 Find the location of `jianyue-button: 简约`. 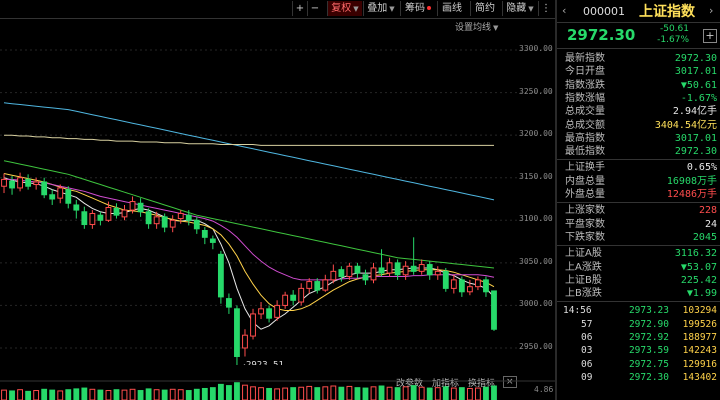

jianyue-button: 简约 is located at coordinates (484, 8).